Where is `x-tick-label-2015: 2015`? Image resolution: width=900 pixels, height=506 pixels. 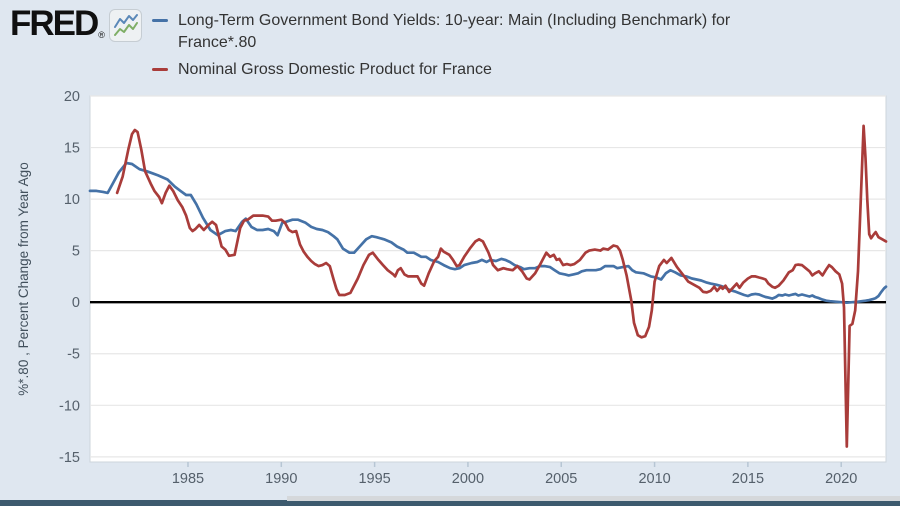
x-tick-label-2015: 2015 is located at coordinates (748, 479).